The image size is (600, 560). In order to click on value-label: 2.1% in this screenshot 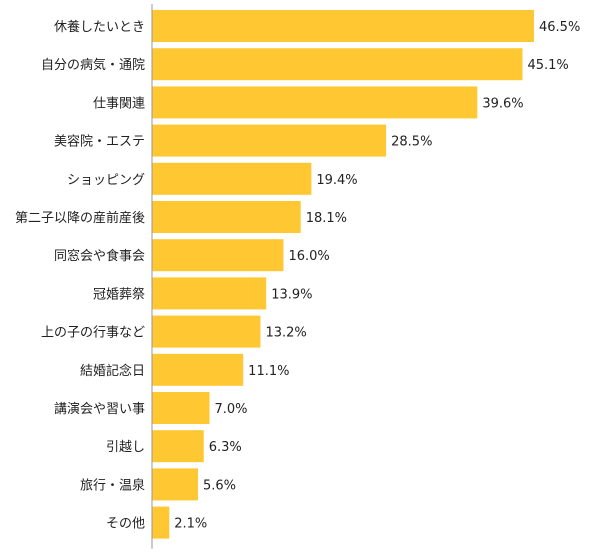, I will do `click(190, 524)`.